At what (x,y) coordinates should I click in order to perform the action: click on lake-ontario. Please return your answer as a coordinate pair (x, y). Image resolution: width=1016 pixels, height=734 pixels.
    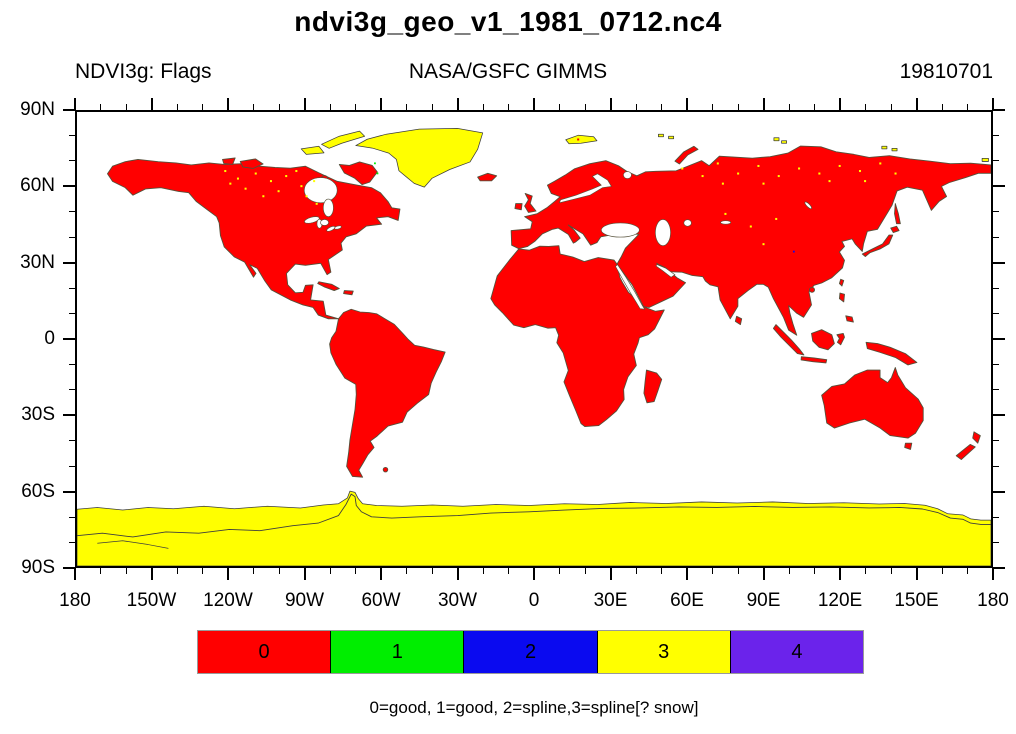
    Looking at the image, I should click on (338, 227).